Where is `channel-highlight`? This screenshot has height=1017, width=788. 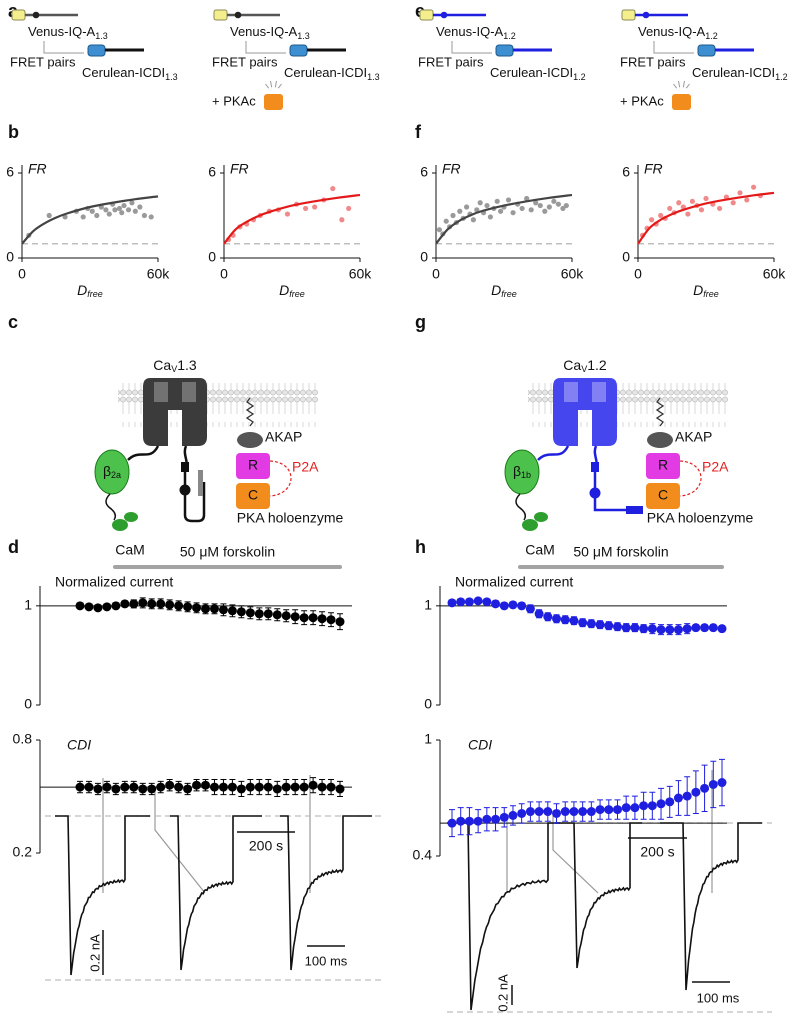 channel-highlight is located at coordinates (585, 392).